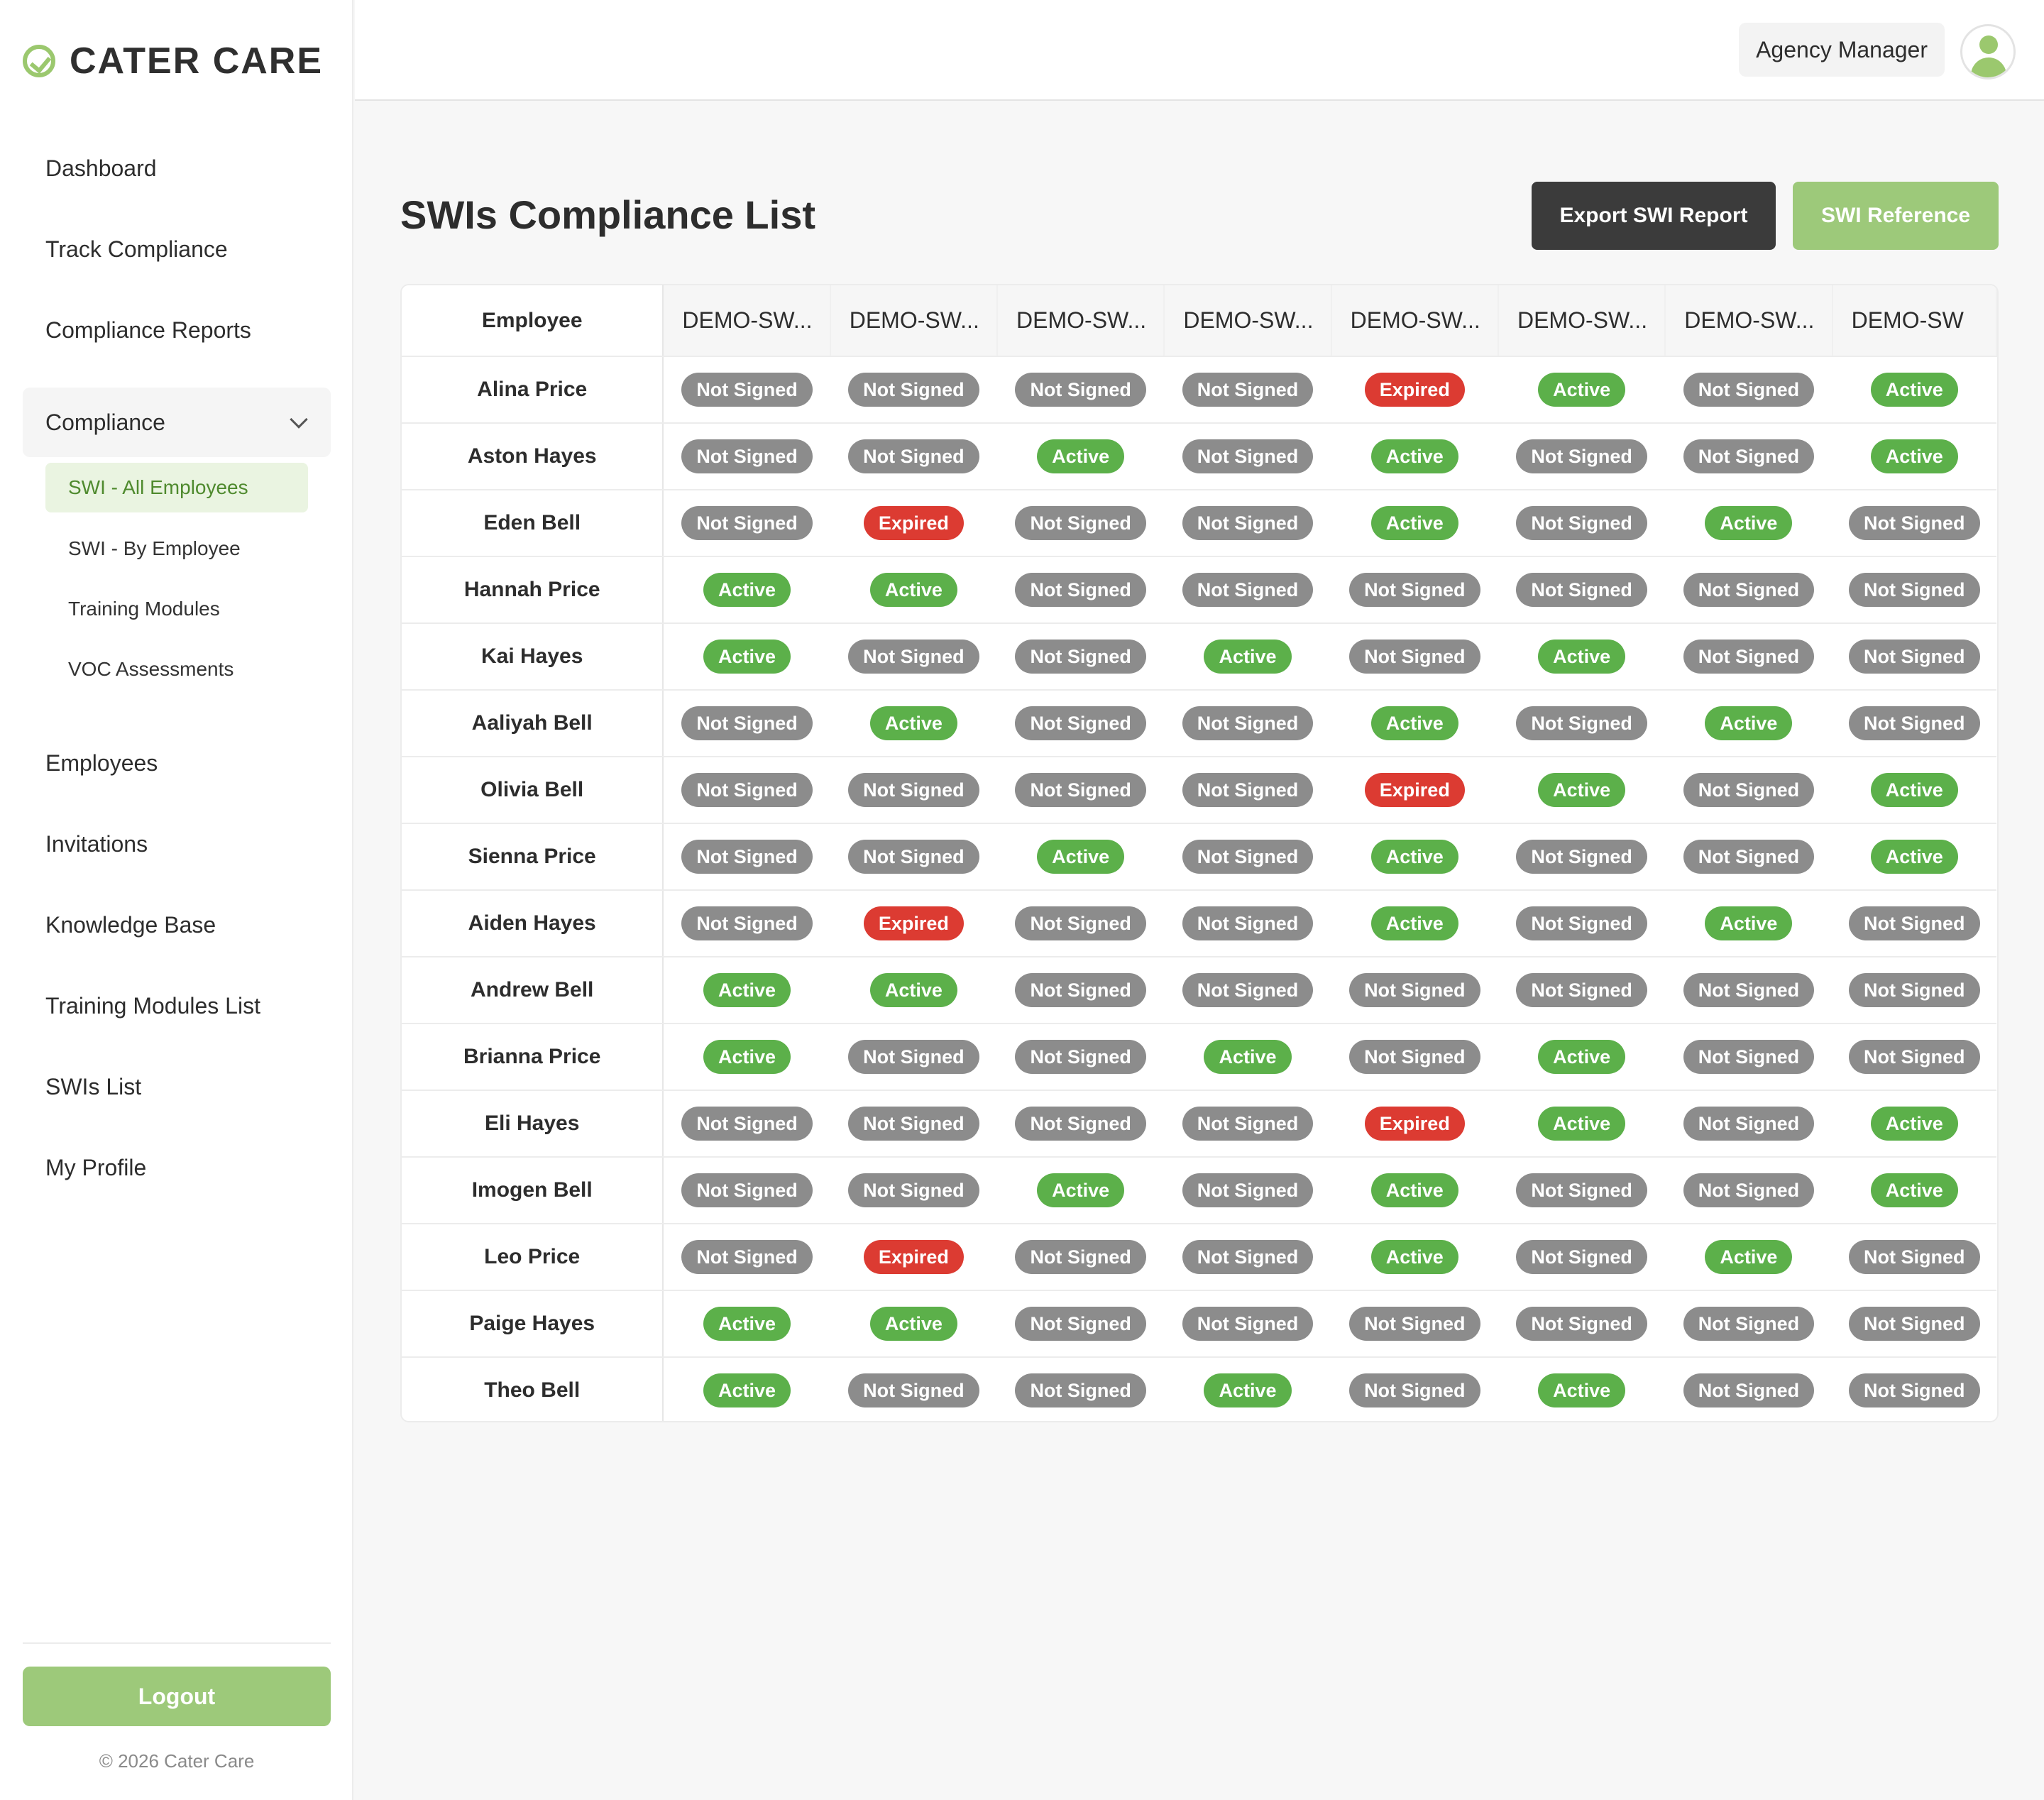  I want to click on export-swi-report-button: Export SWI Report, so click(1654, 216).